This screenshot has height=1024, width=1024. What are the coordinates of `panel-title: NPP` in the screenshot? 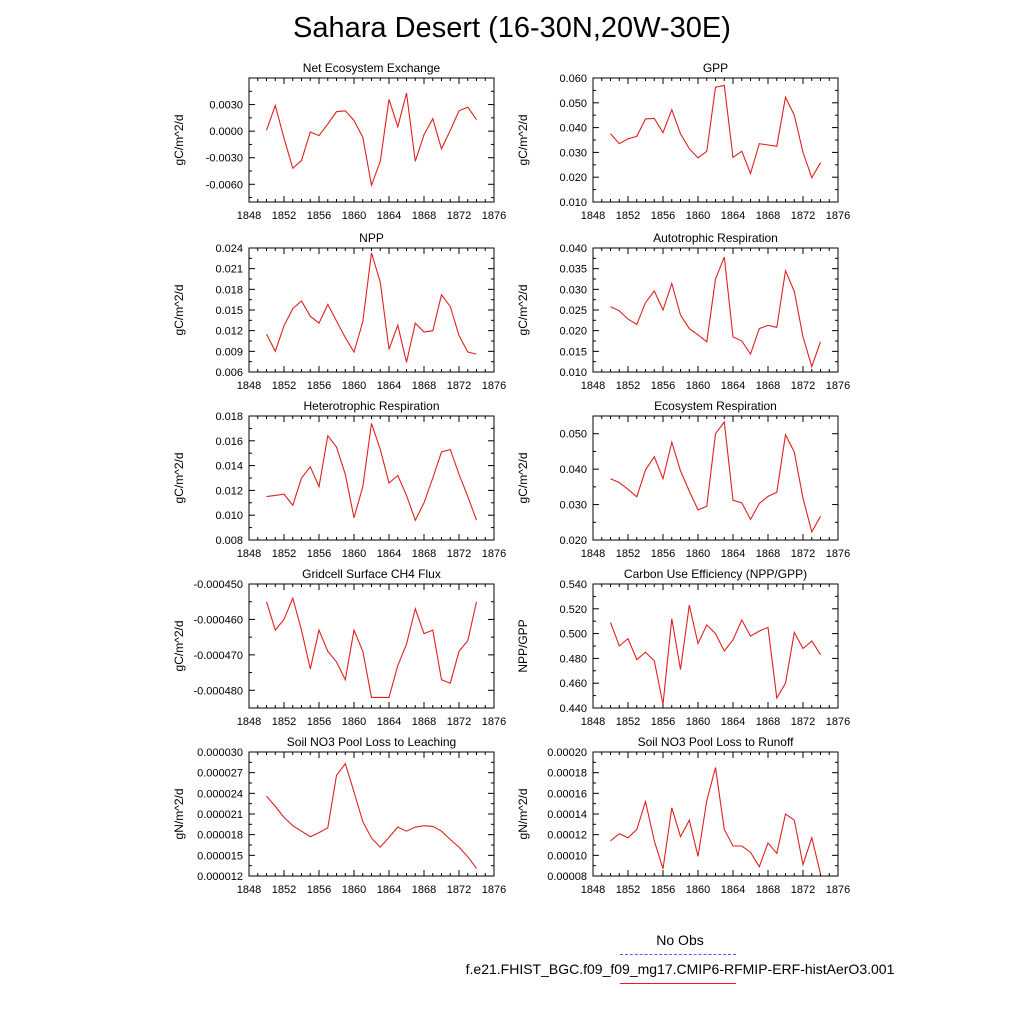 It's located at (371, 238).